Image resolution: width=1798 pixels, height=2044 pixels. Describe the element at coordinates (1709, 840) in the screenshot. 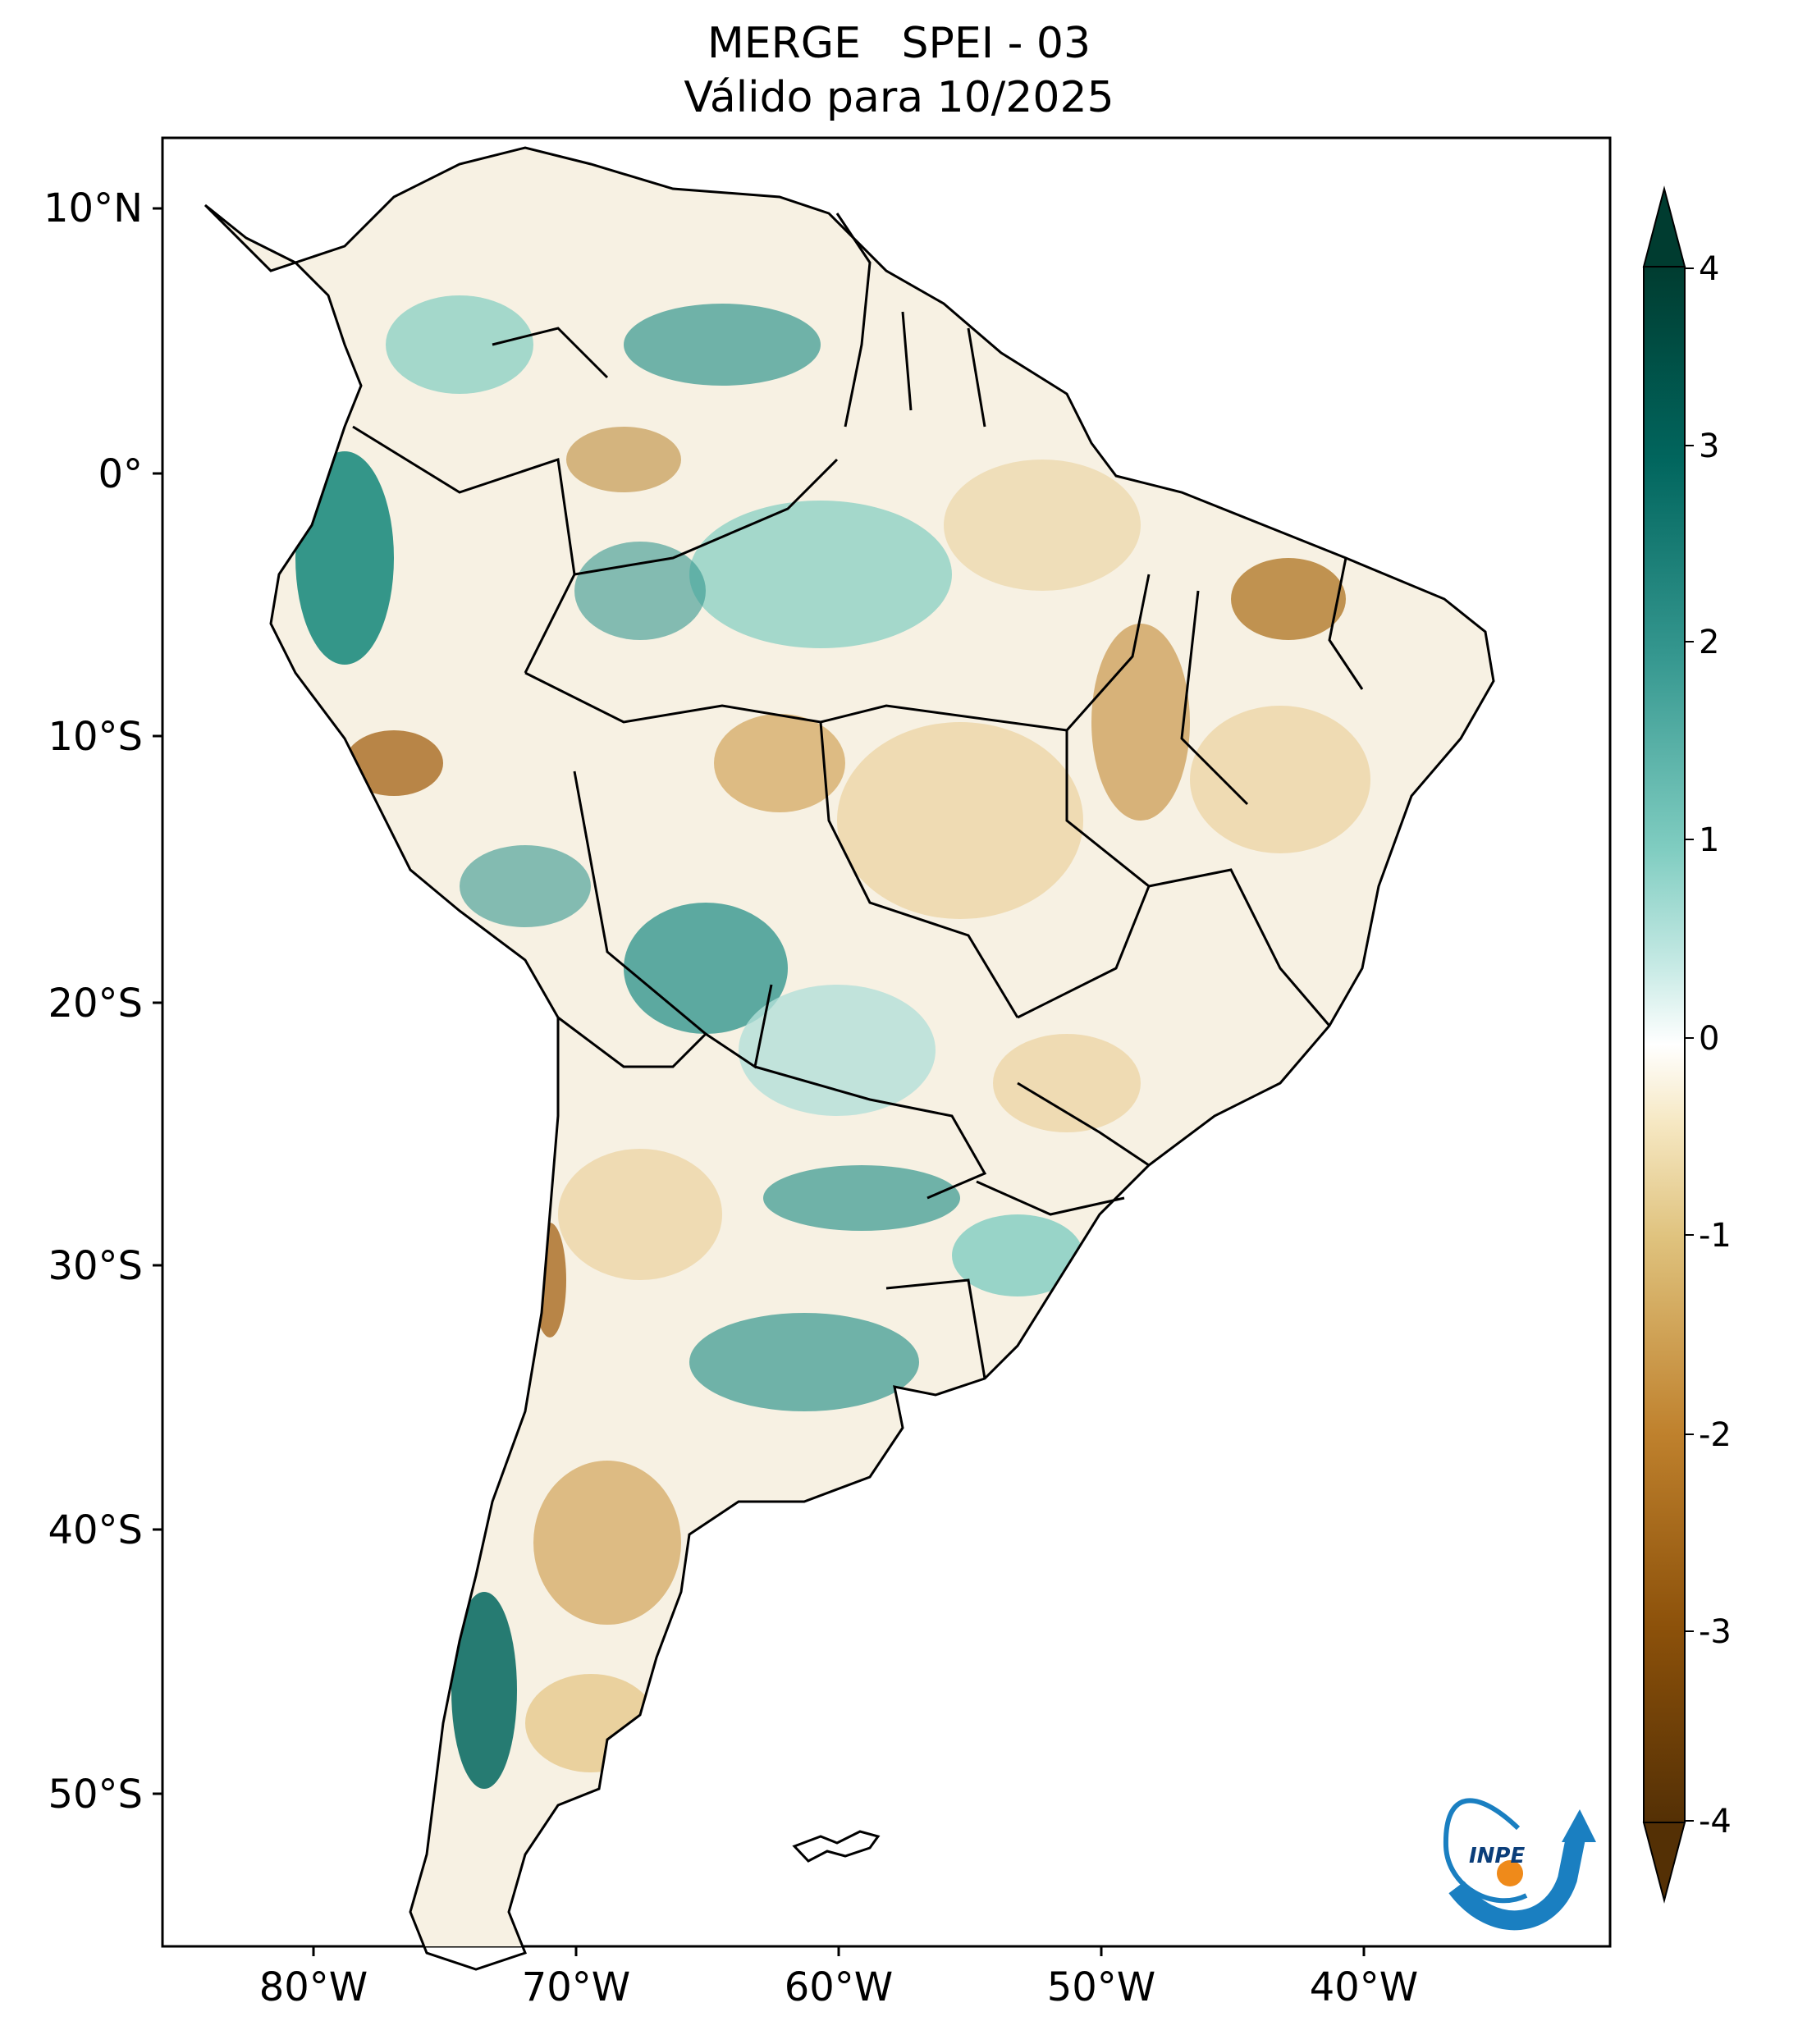

I see `colorbar-tick-label: 1` at that location.